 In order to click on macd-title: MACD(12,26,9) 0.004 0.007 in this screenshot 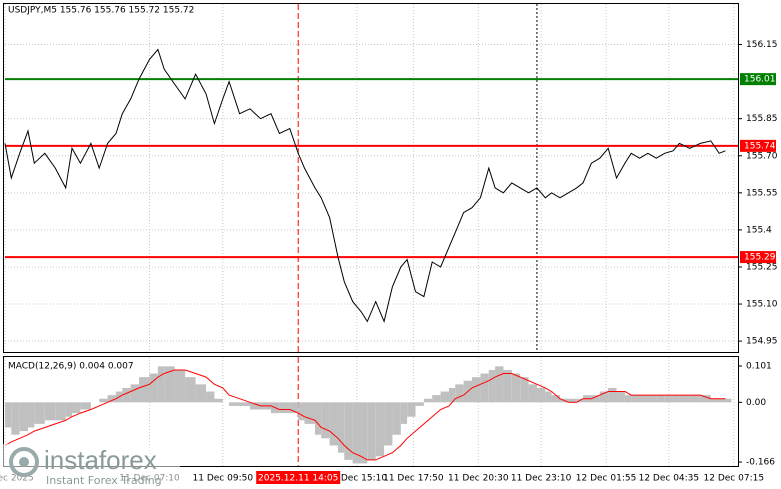, I will do `click(71, 367)`.